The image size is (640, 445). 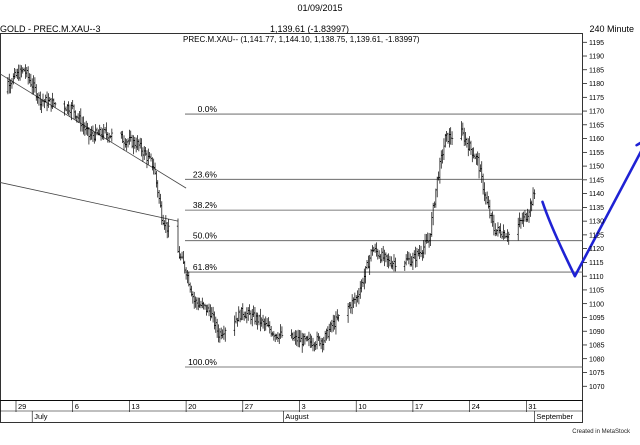 What do you see at coordinates (601, 432) in the screenshot?
I see `credit-label: Created in MetaStock` at bounding box center [601, 432].